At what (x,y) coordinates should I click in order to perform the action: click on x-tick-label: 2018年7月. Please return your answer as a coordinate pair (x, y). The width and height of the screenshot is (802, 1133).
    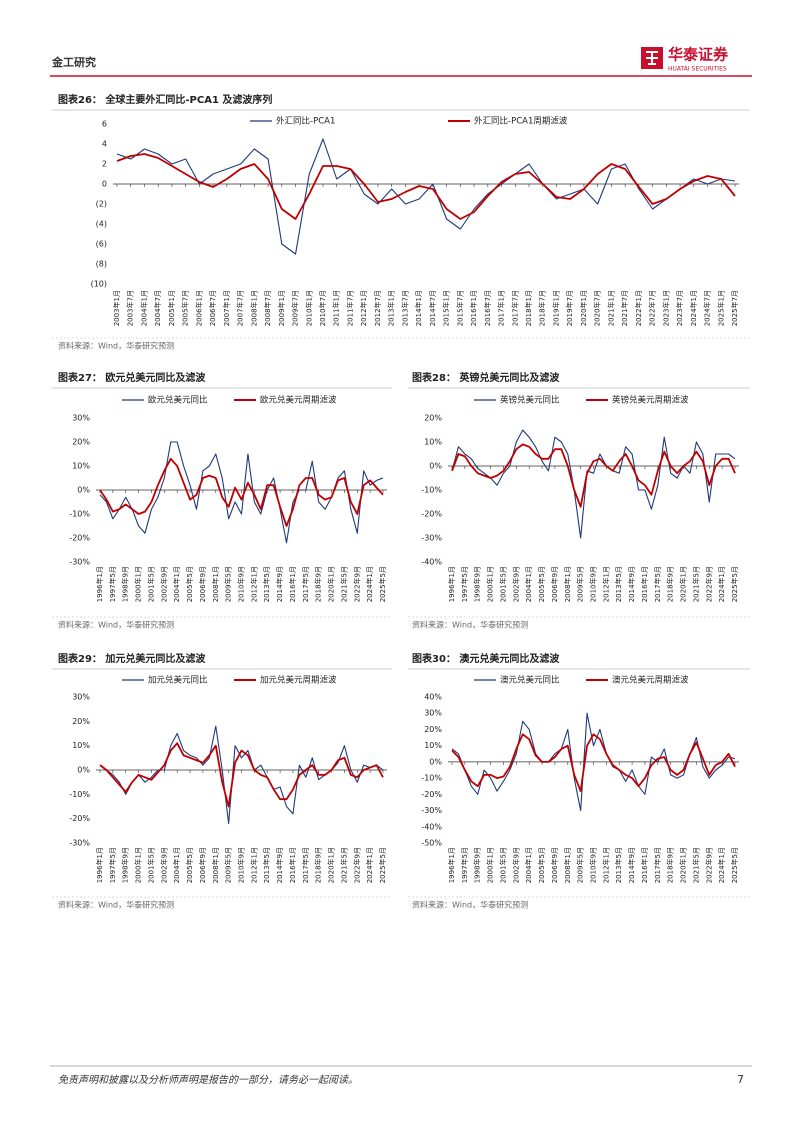
    Looking at the image, I should click on (542, 308).